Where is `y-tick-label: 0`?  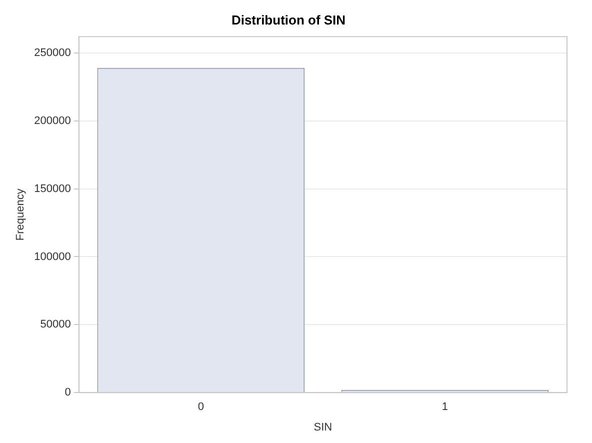
y-tick-label: 0 is located at coordinates (67, 392).